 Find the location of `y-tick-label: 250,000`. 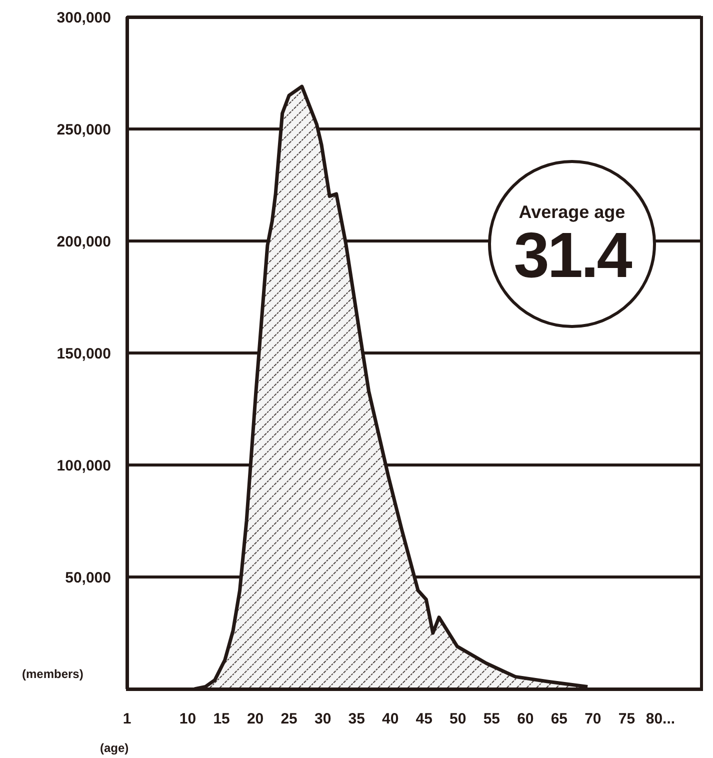

y-tick-label: 250,000 is located at coordinates (83, 129).